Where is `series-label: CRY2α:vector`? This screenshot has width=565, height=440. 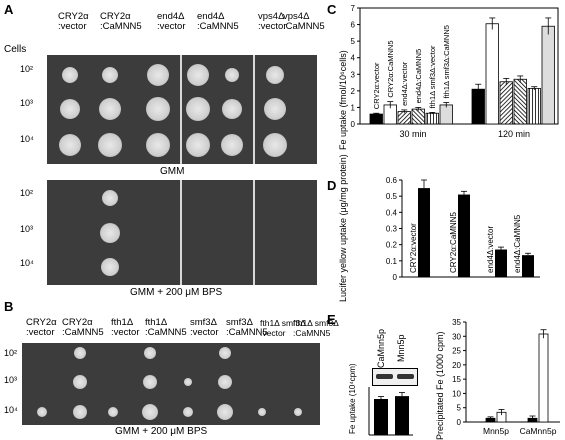
series-label: CRY2α:vector is located at coordinates (376, 85).